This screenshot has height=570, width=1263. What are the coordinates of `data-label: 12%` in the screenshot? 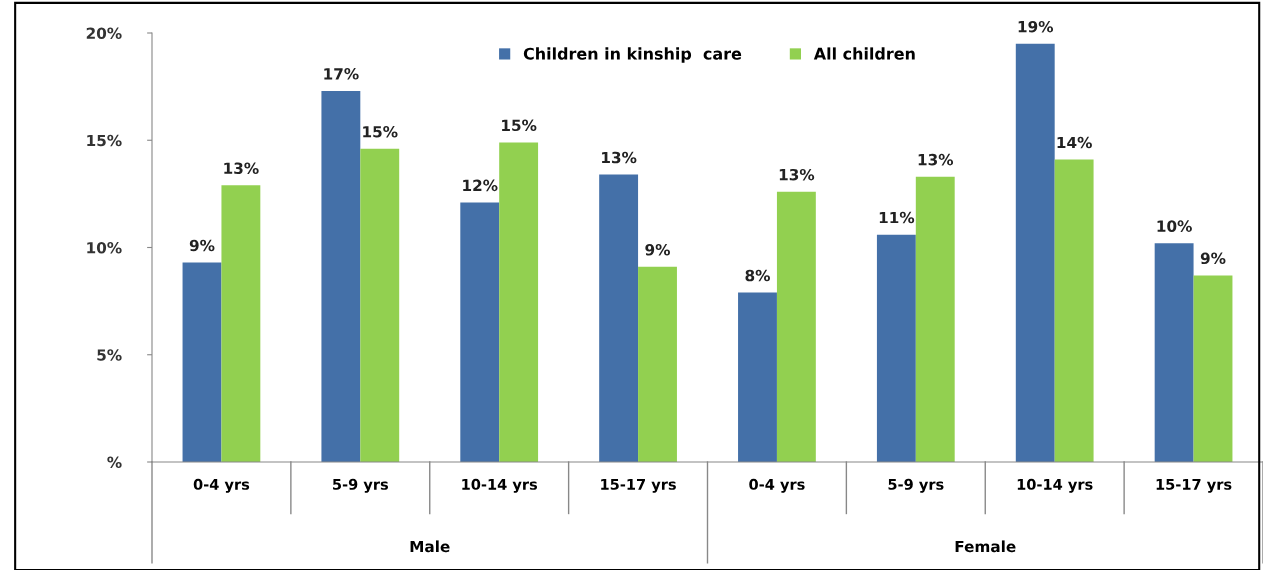 It's located at (480, 185).